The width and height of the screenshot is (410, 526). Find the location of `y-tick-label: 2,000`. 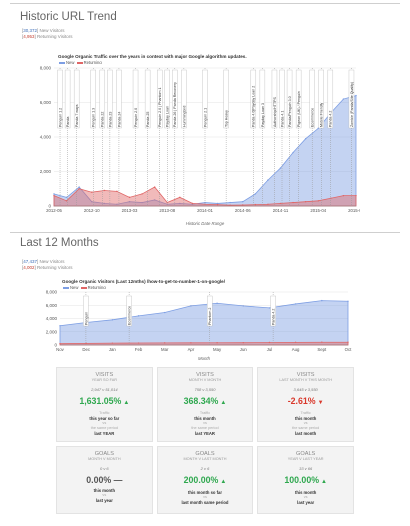

y-tick-label: 2,000 is located at coordinates (46, 171).